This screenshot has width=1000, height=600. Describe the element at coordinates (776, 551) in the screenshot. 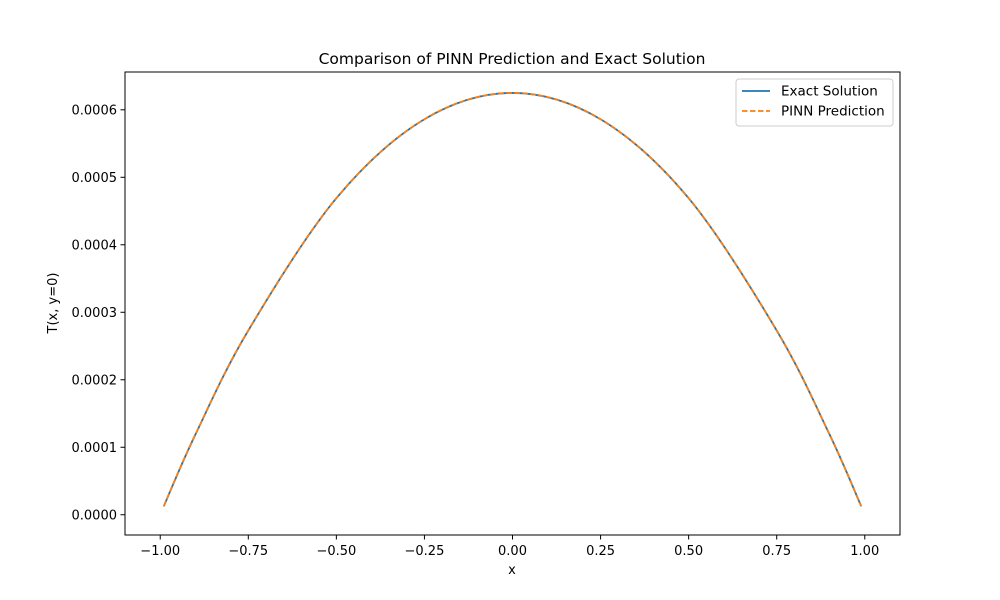

I see `x-tick-label: 0.75` at that location.